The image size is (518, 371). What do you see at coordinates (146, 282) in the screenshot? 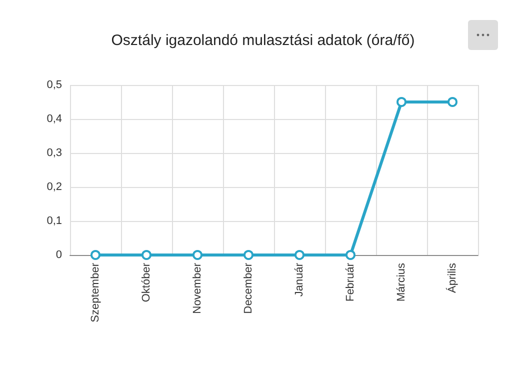
I see `x-tick-label: Október` at bounding box center [146, 282].